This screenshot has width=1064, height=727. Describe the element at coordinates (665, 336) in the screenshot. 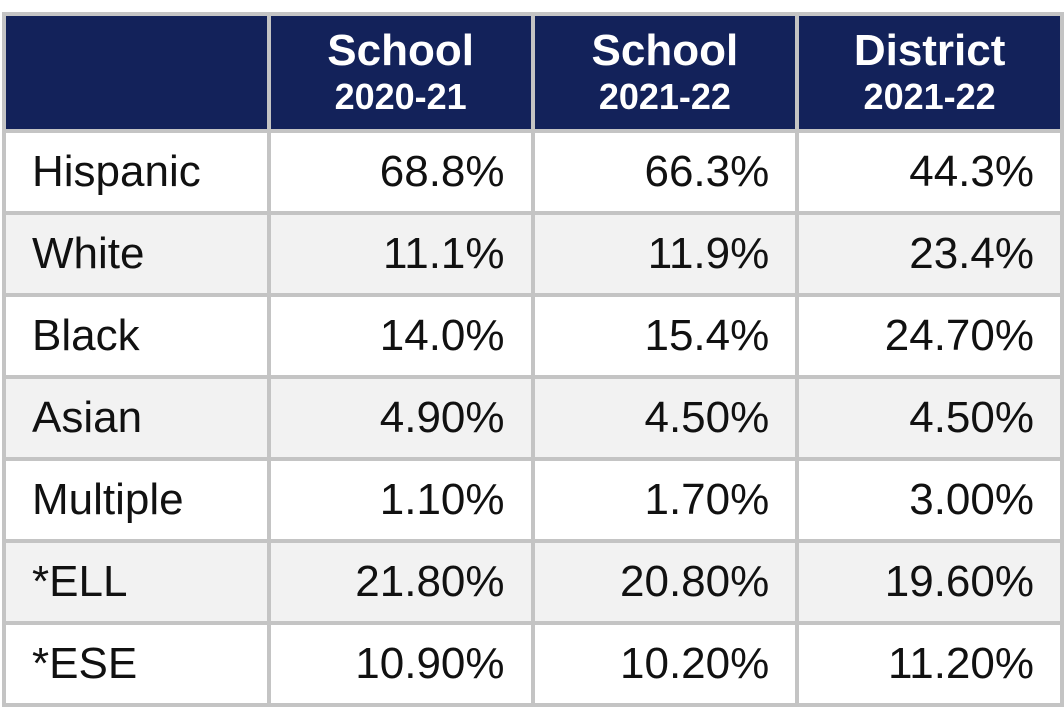

I see `value-cell: 15.4%` at that location.